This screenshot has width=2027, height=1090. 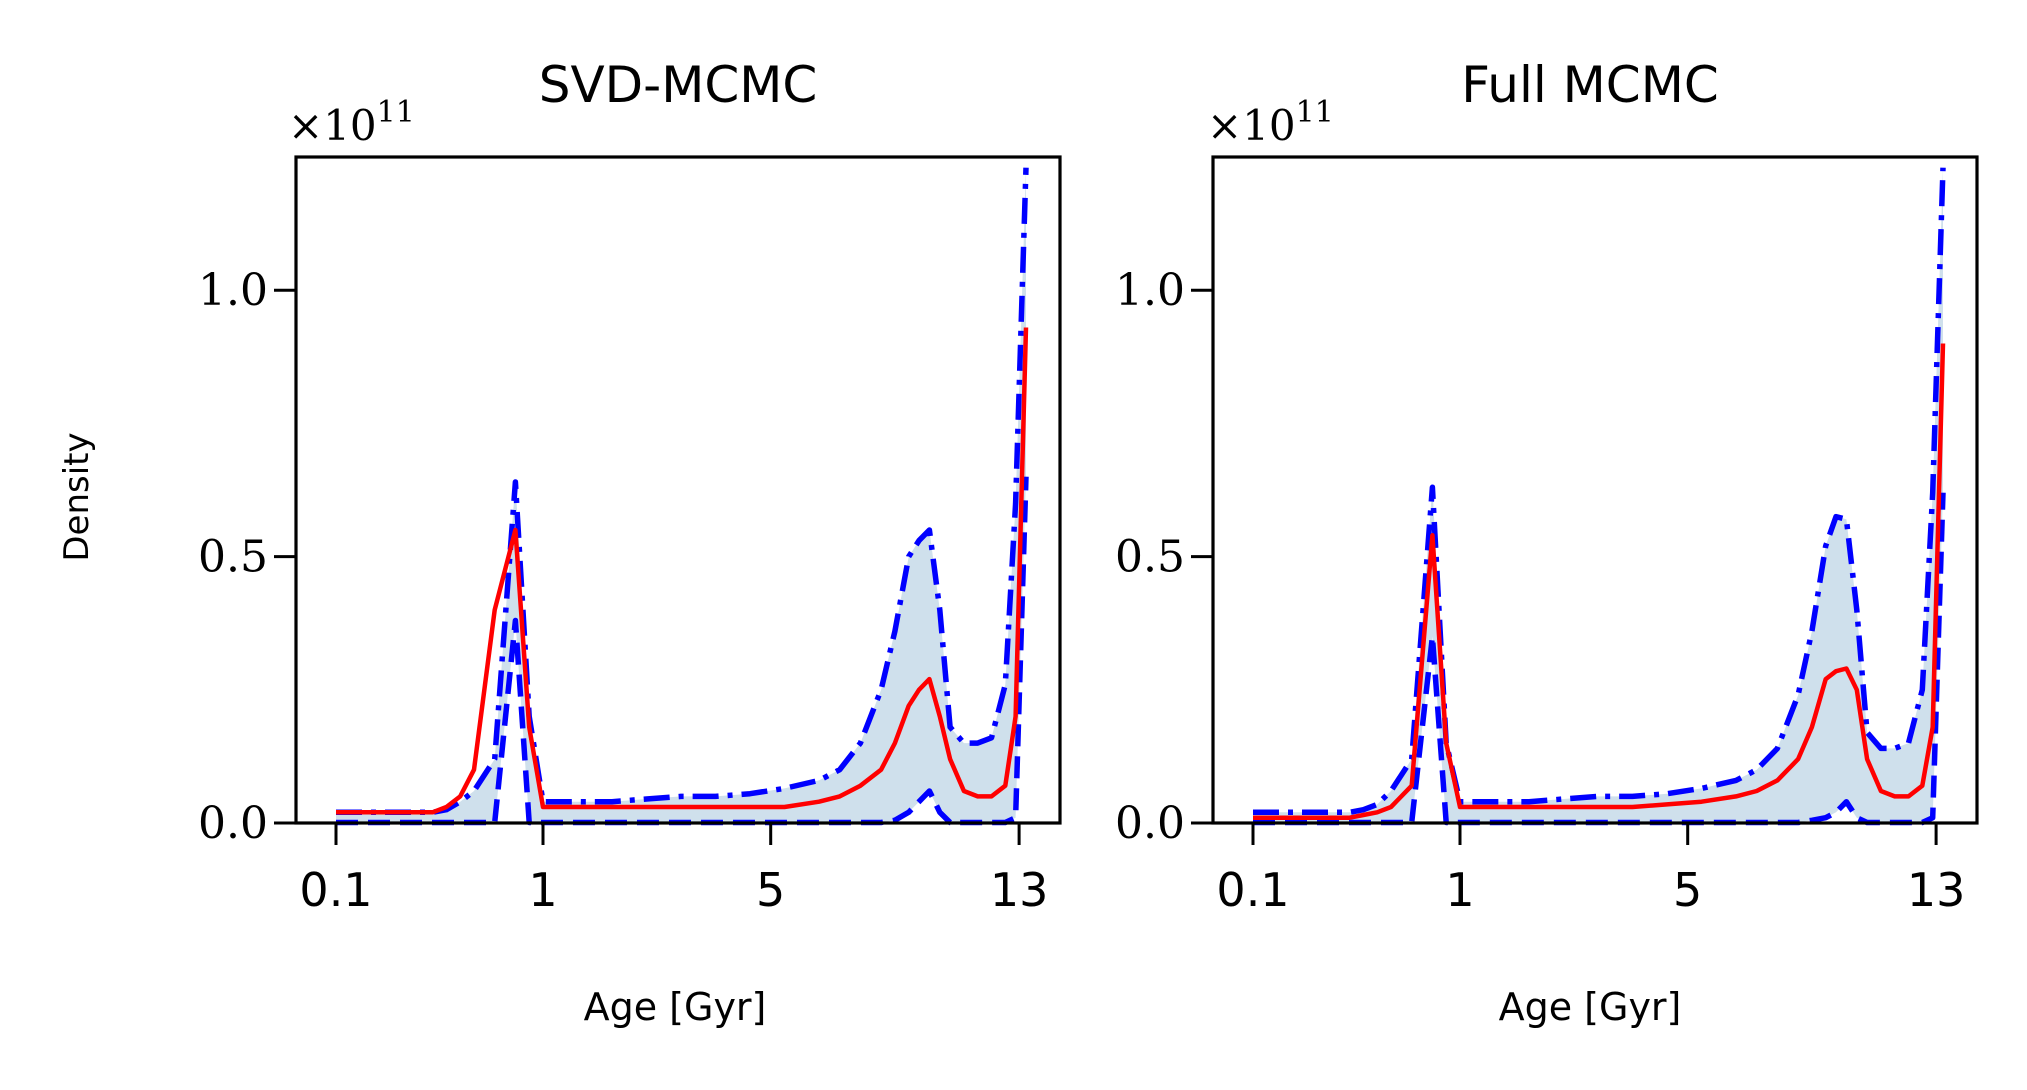 I want to click on chart-title-svd-mcmc: SVD-MCMC, so click(x=678, y=85).